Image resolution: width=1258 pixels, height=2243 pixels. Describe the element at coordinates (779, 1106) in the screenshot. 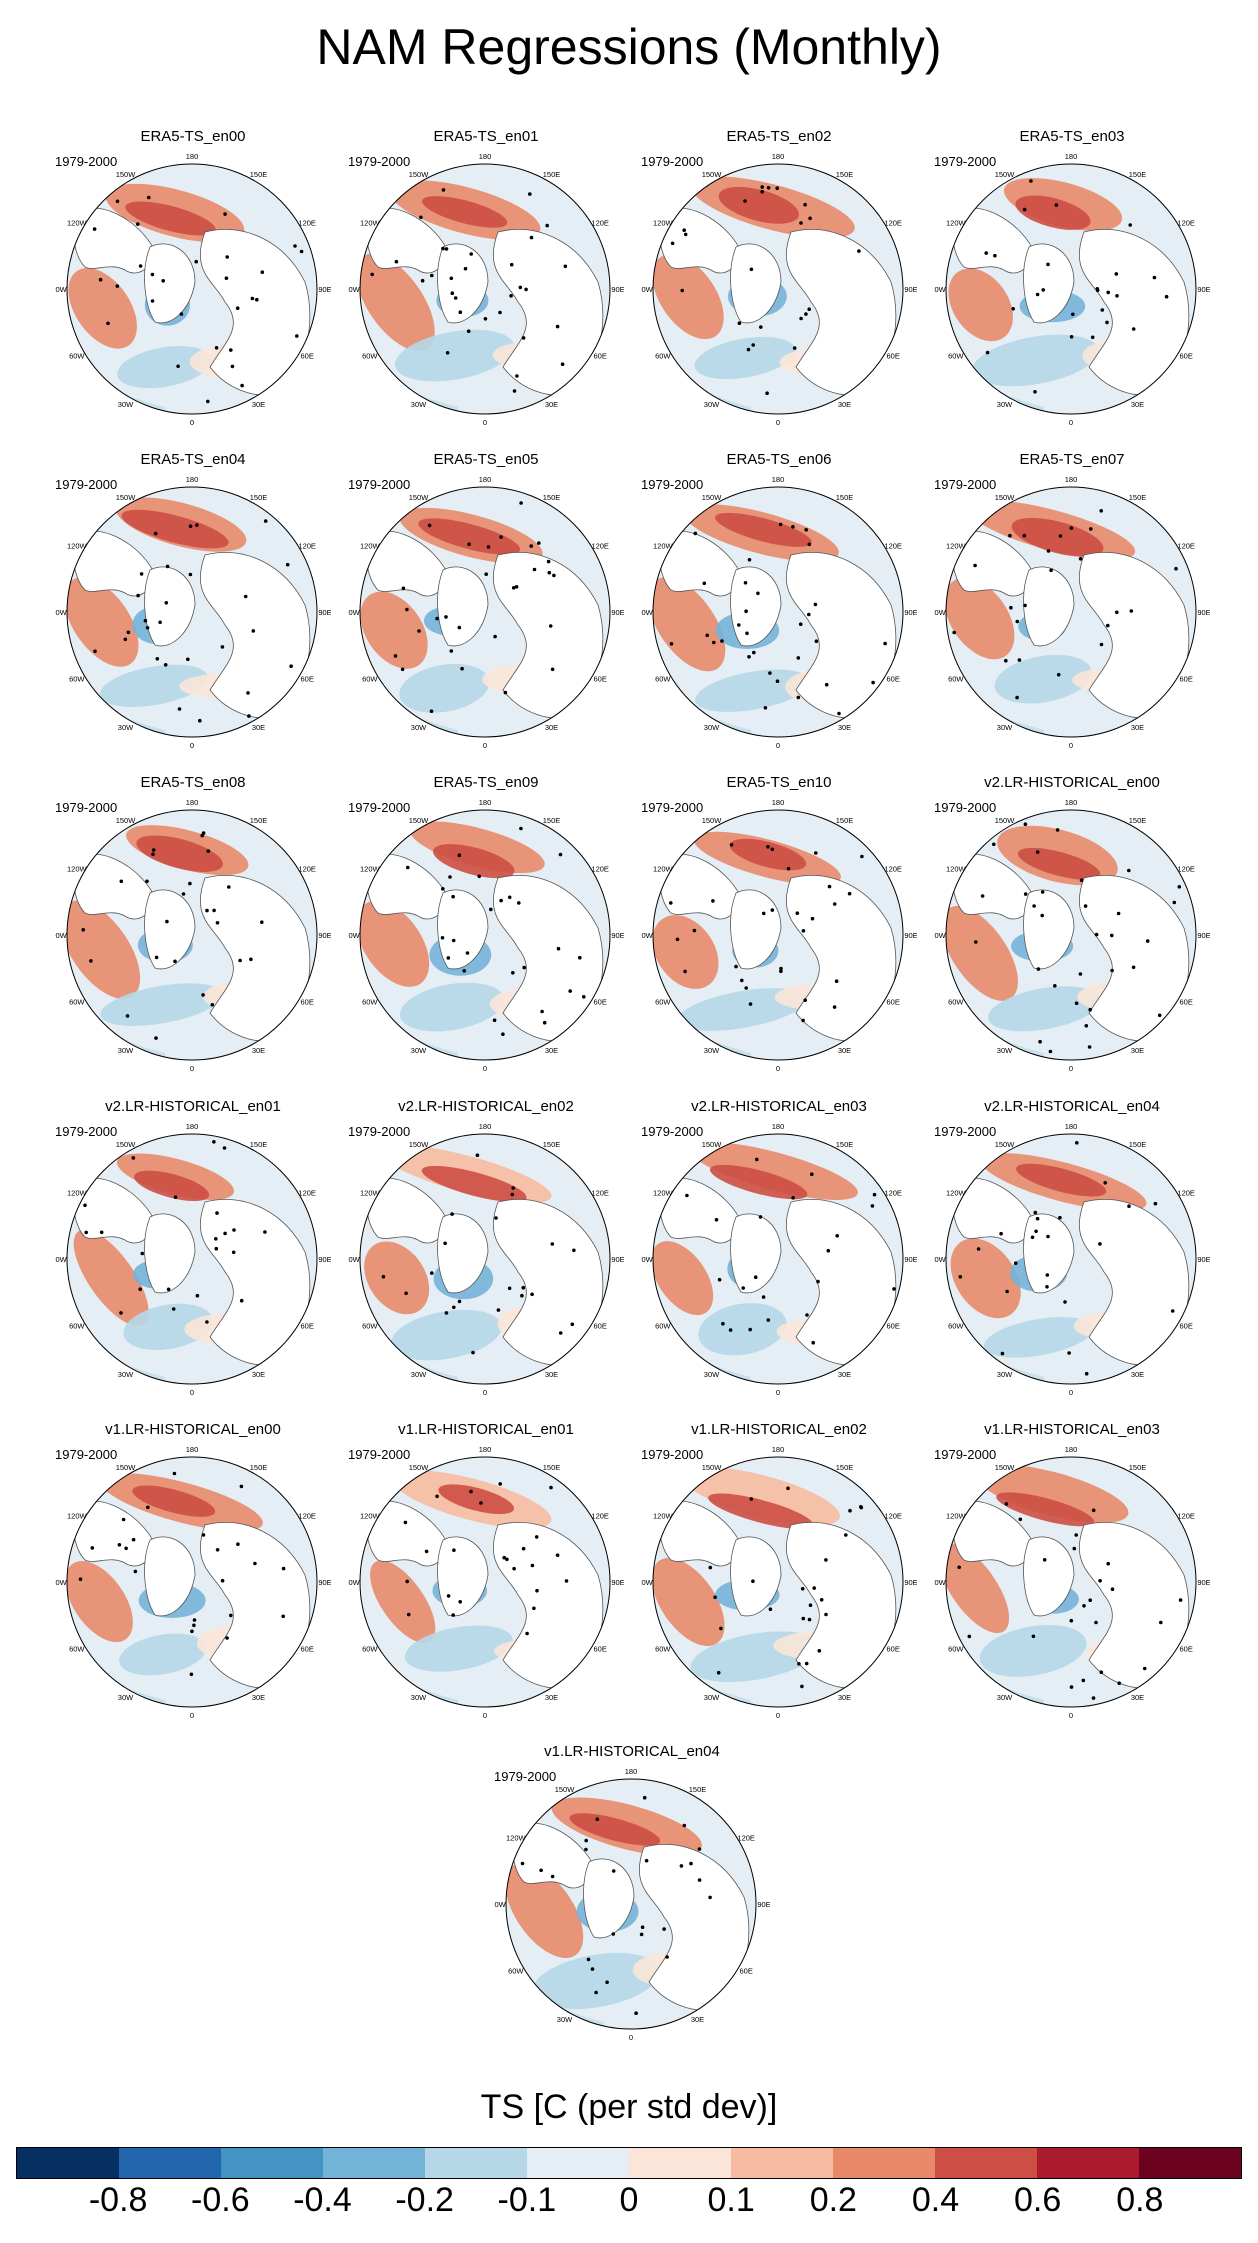

I see `panel-title: v2.LR-HISTORICAL_en03` at that location.